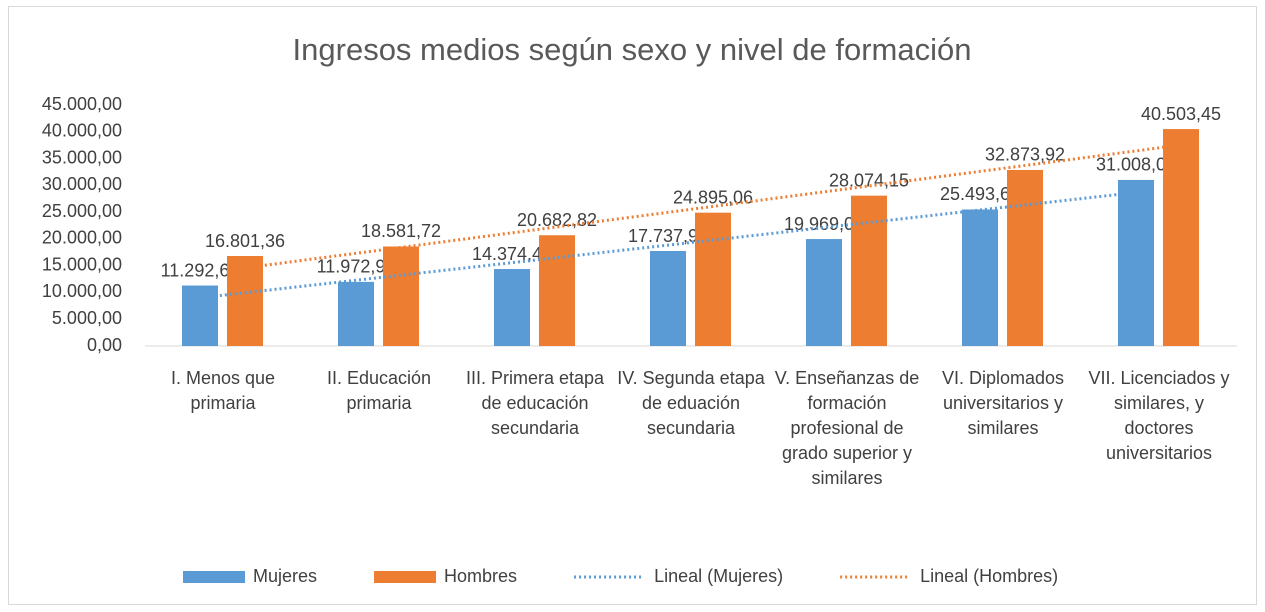  Describe the element at coordinates (989, 576) in the screenshot. I see `legend-label: Lineal (Hombres)` at that location.